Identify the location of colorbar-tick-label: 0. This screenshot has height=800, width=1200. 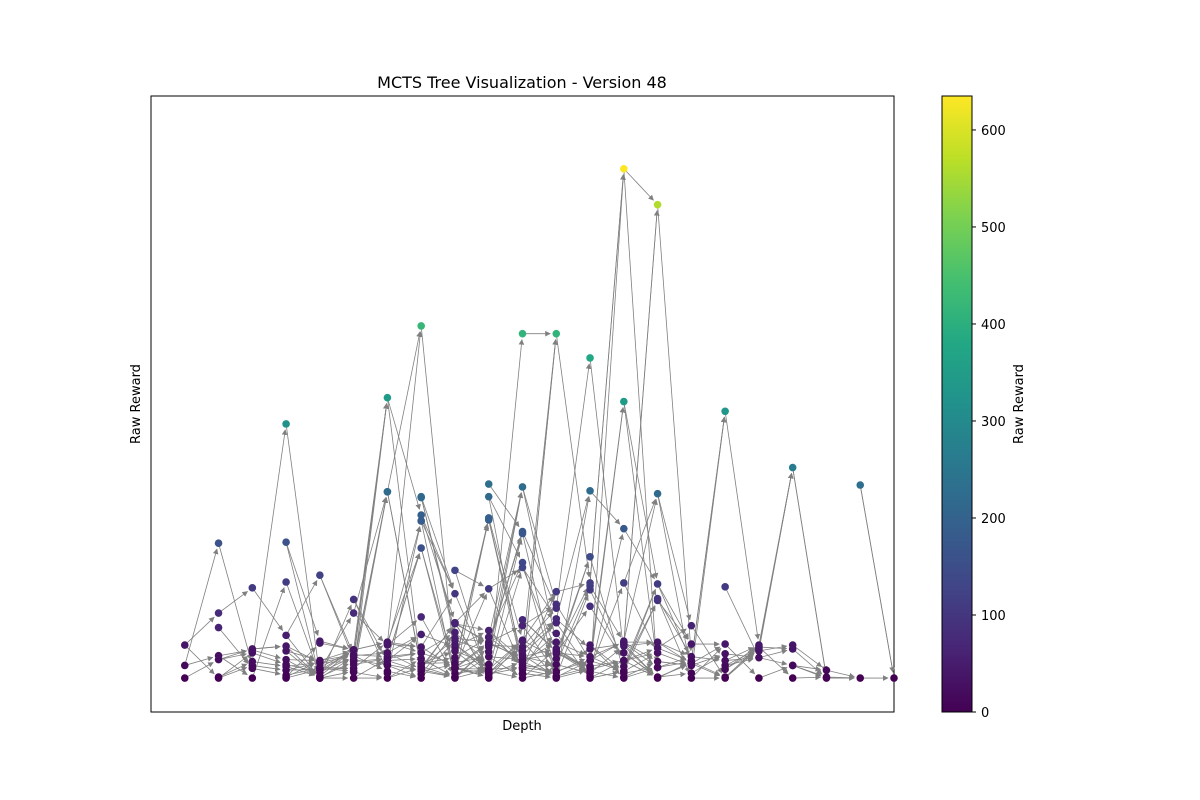
(985, 713).